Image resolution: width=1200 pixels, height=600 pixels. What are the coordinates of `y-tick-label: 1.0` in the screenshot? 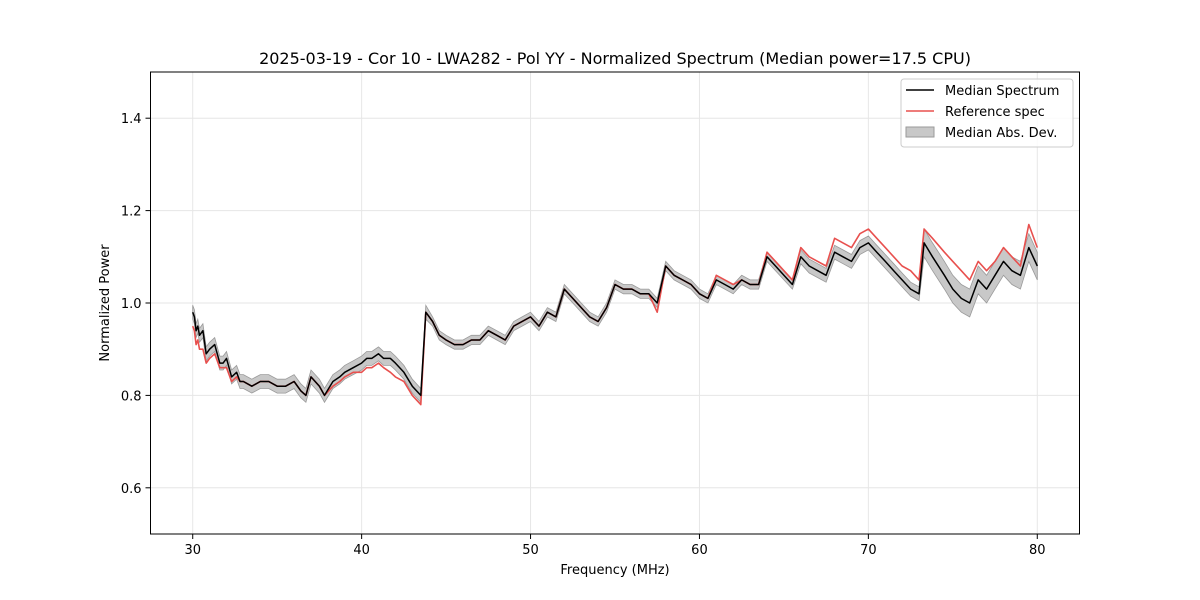 It's located at (131, 304).